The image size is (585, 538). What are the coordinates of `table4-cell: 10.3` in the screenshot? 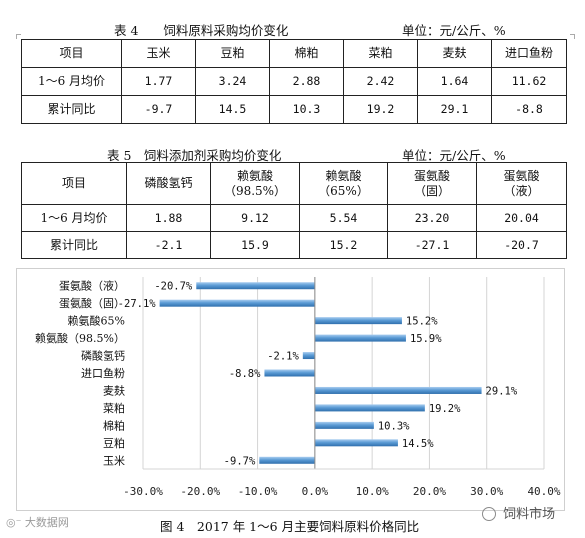 It's located at (306, 109).